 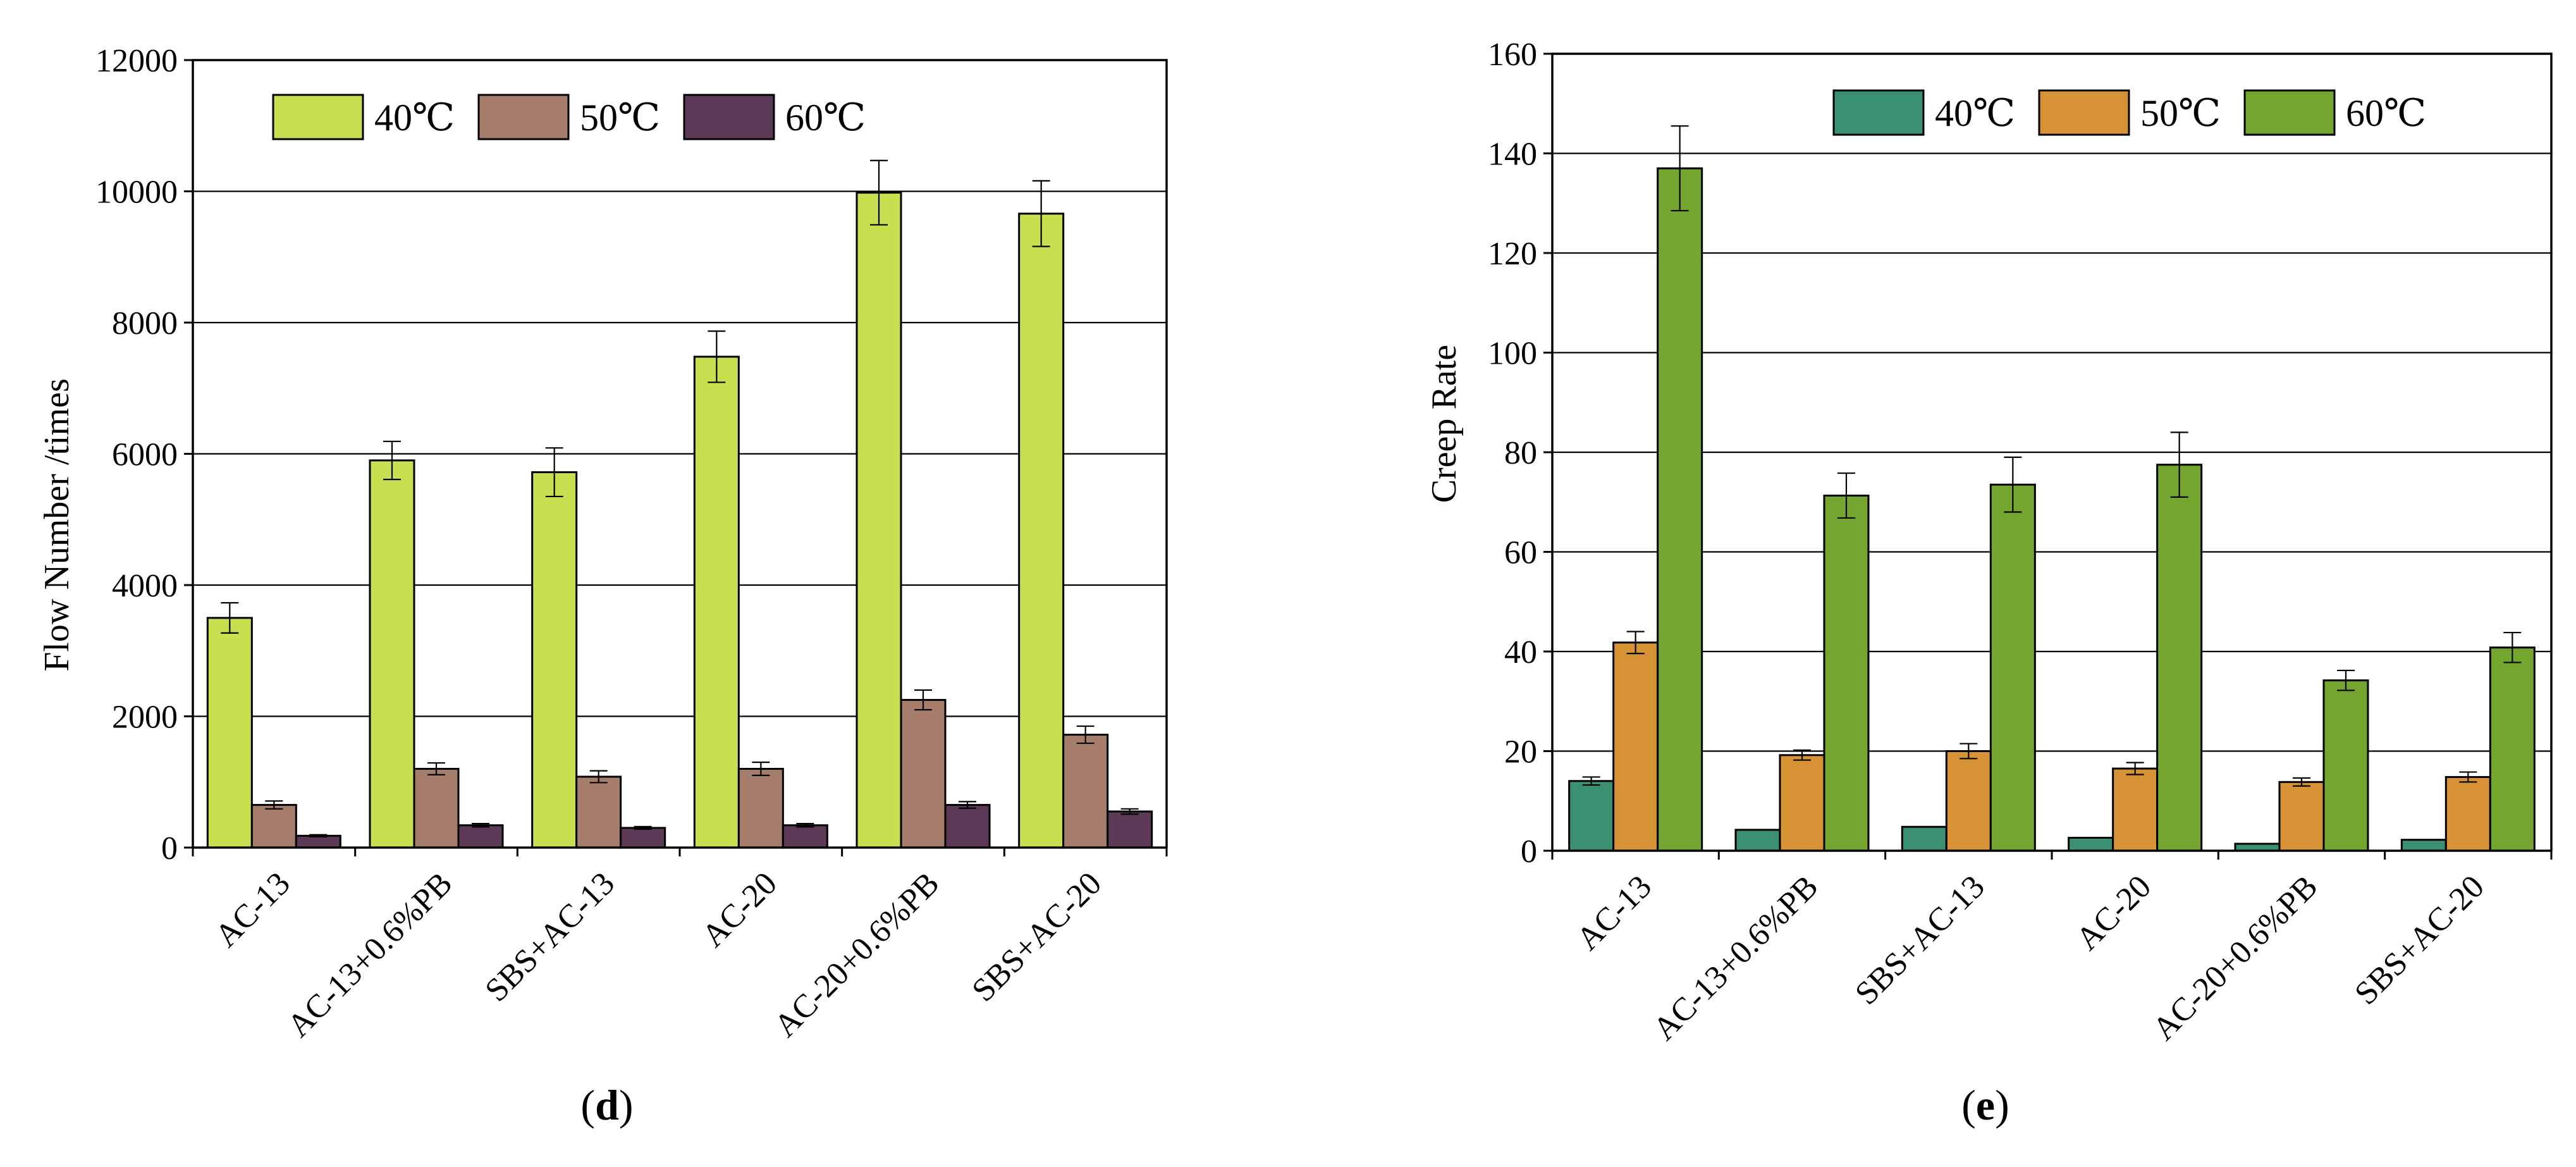 I want to click on y-axis-label-d: Flow Number /times, so click(x=57, y=525).